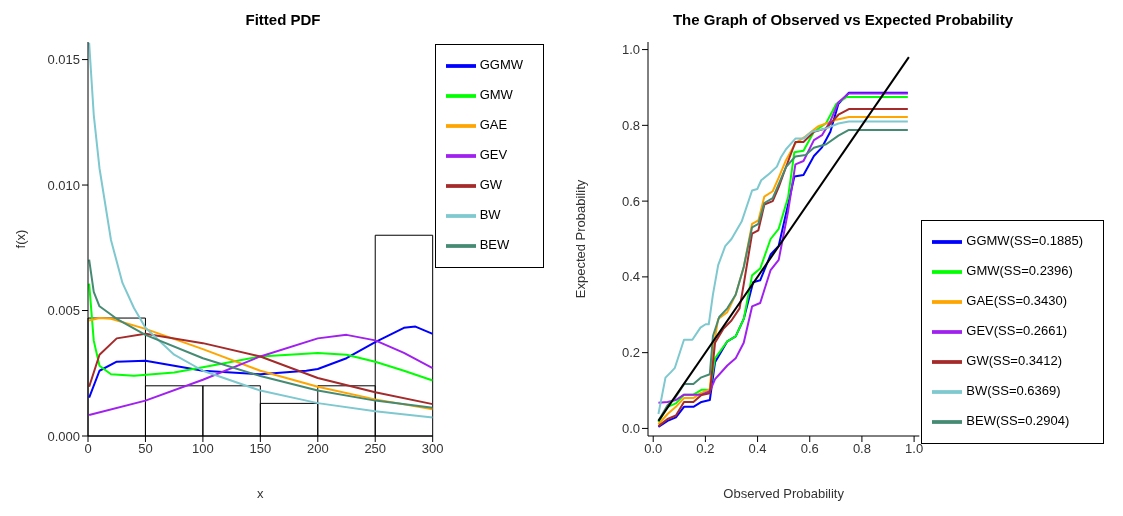 The height and width of the screenshot is (516, 1123). What do you see at coordinates (491, 185) in the screenshot?
I see `legend-label: GW` at bounding box center [491, 185].